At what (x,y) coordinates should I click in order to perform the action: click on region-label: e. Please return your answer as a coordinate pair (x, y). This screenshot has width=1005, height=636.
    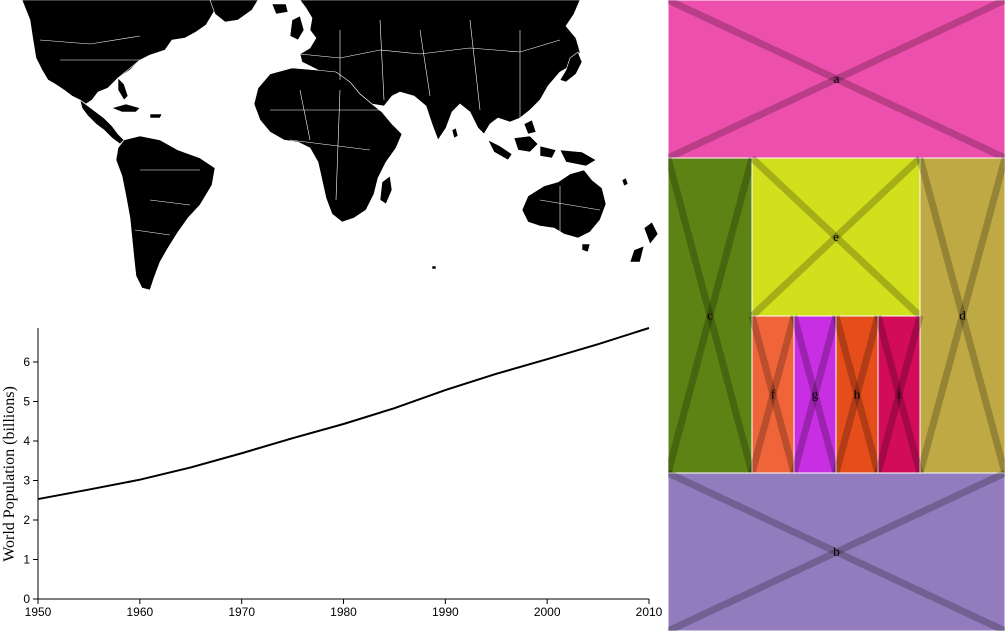
    Looking at the image, I should click on (836, 236).